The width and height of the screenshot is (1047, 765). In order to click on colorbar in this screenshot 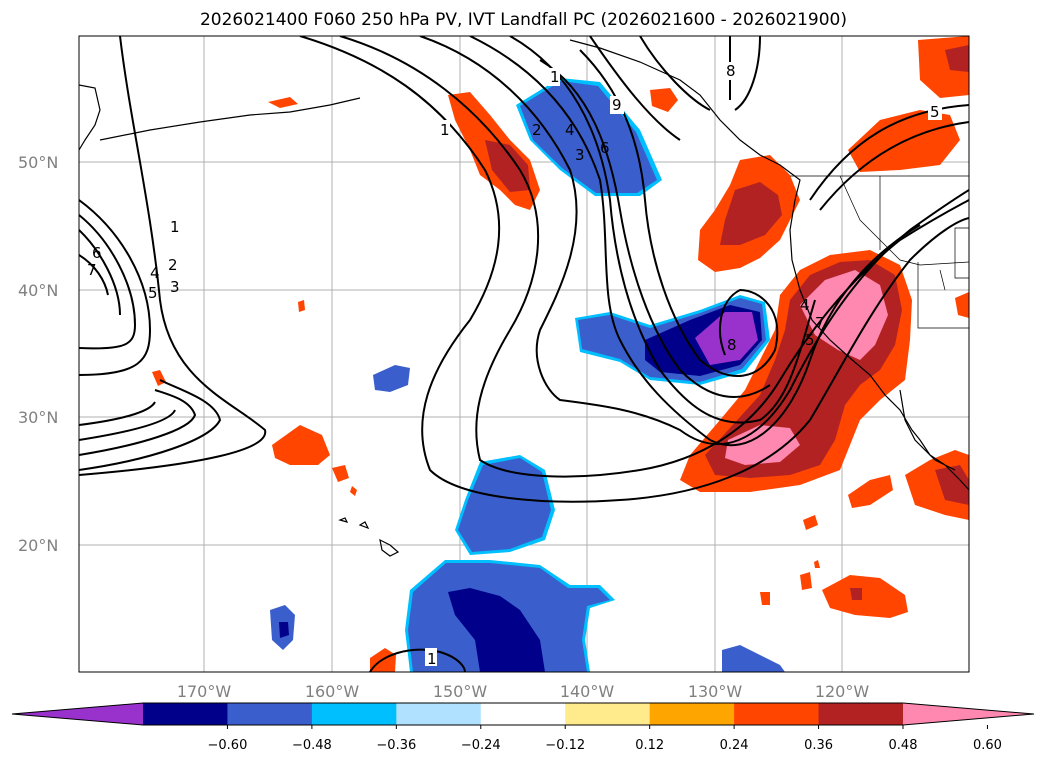, I will do `click(523, 714)`.